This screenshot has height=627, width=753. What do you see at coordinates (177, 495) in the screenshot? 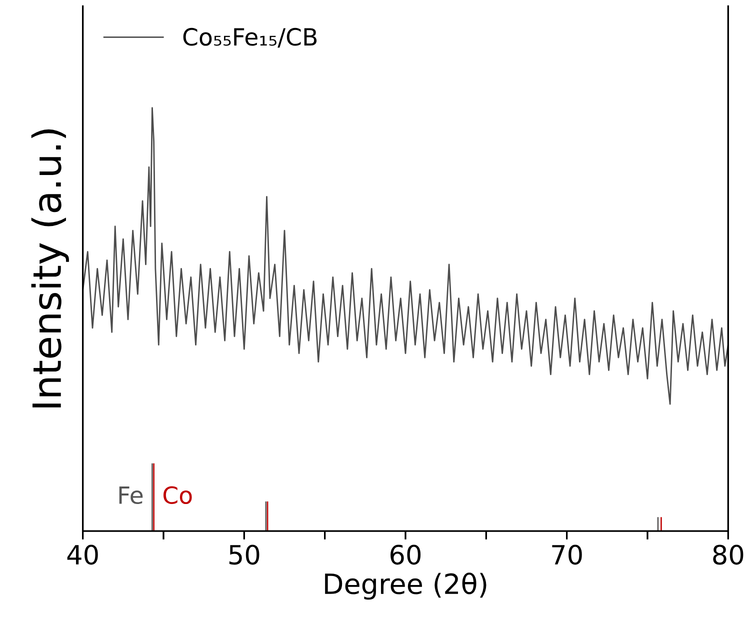
I see `series-label: Co` at bounding box center [177, 495].